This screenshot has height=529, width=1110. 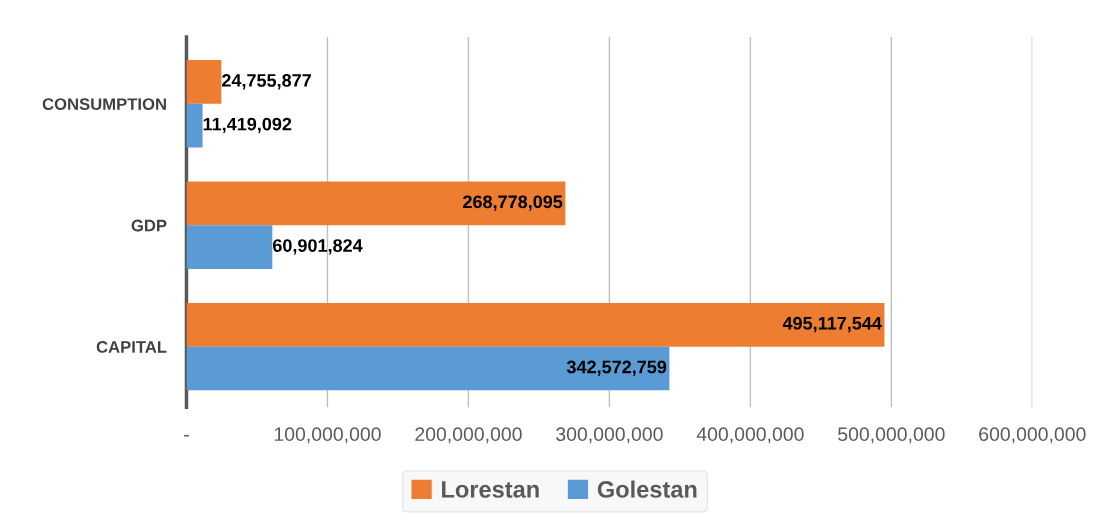 What do you see at coordinates (609, 435) in the screenshot?
I see `x-tick-label: 300,000,000` at bounding box center [609, 435].